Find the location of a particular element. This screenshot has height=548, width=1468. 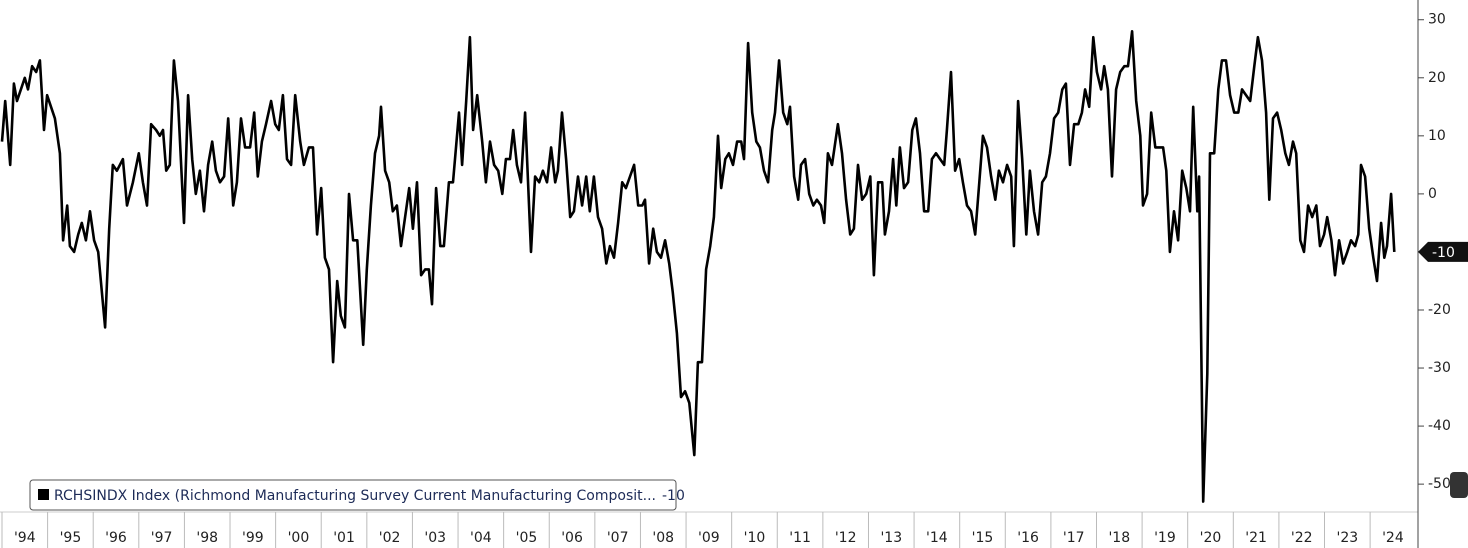

x-tick-label: '08 is located at coordinates (663, 538).